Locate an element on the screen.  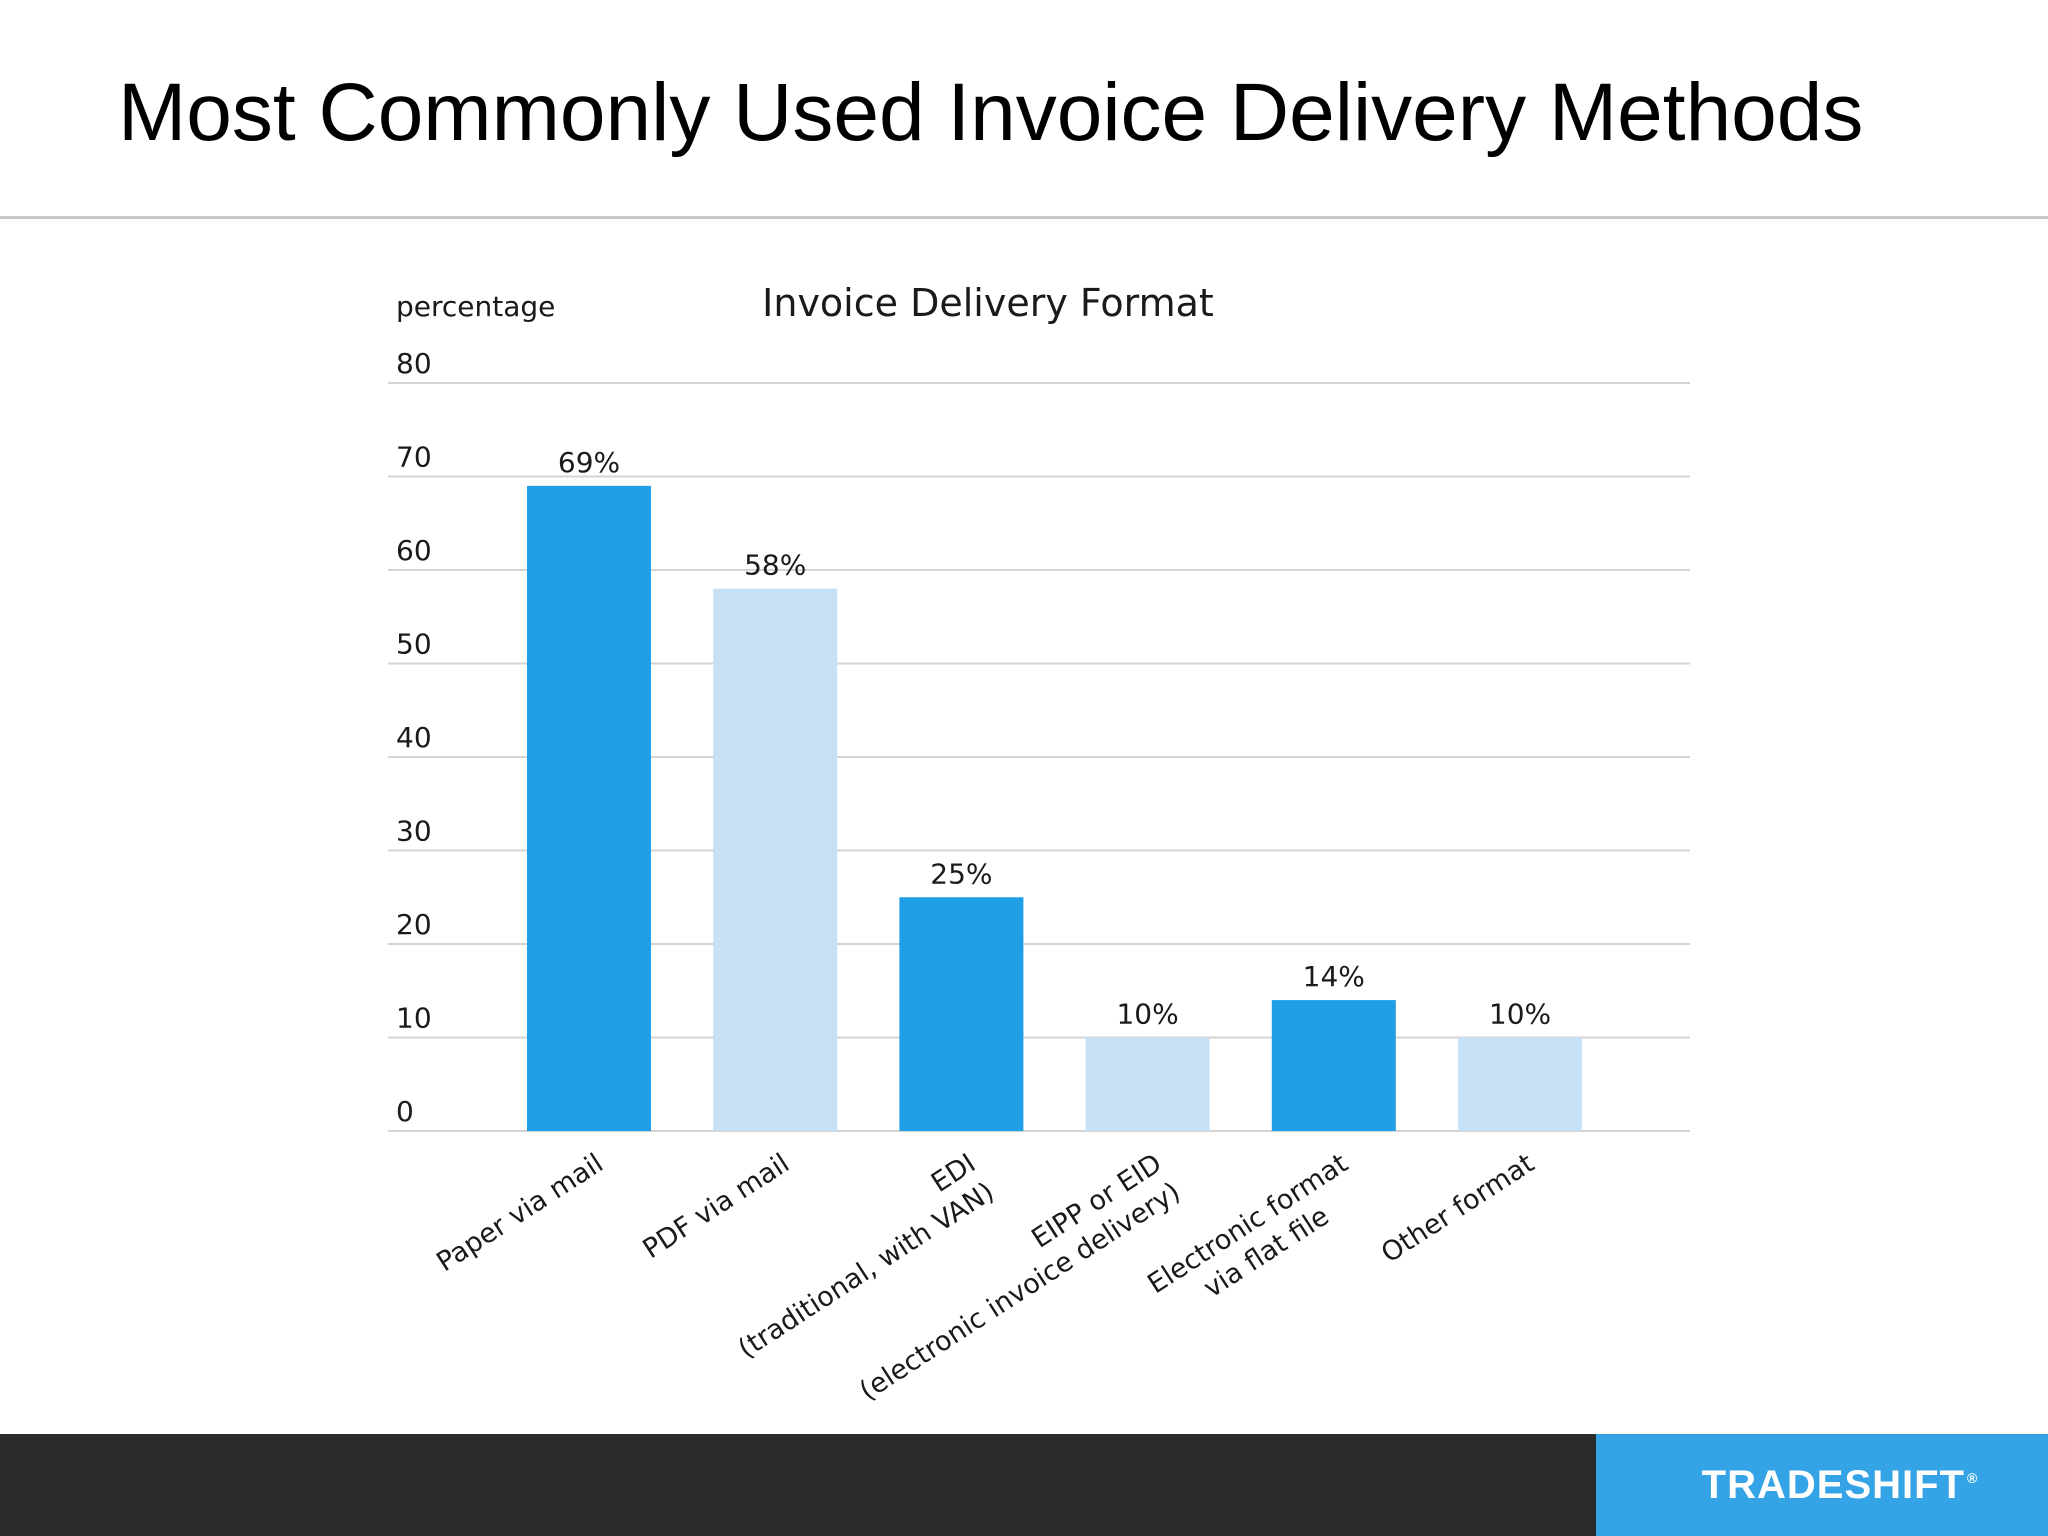
y-tick-label: 80 is located at coordinates (414, 363).